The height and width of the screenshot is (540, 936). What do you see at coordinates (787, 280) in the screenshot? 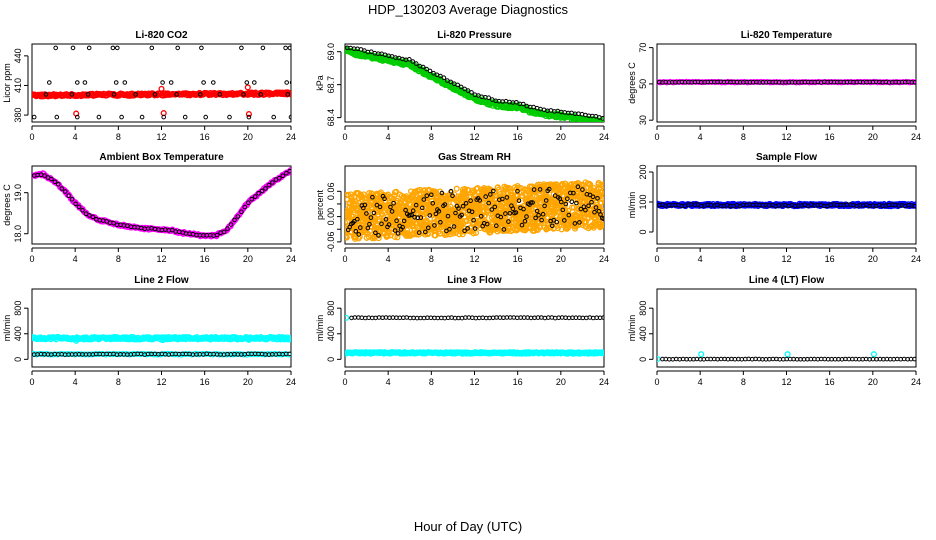
I see `panel-title: Line 4 (LT) Flow` at bounding box center [787, 280].